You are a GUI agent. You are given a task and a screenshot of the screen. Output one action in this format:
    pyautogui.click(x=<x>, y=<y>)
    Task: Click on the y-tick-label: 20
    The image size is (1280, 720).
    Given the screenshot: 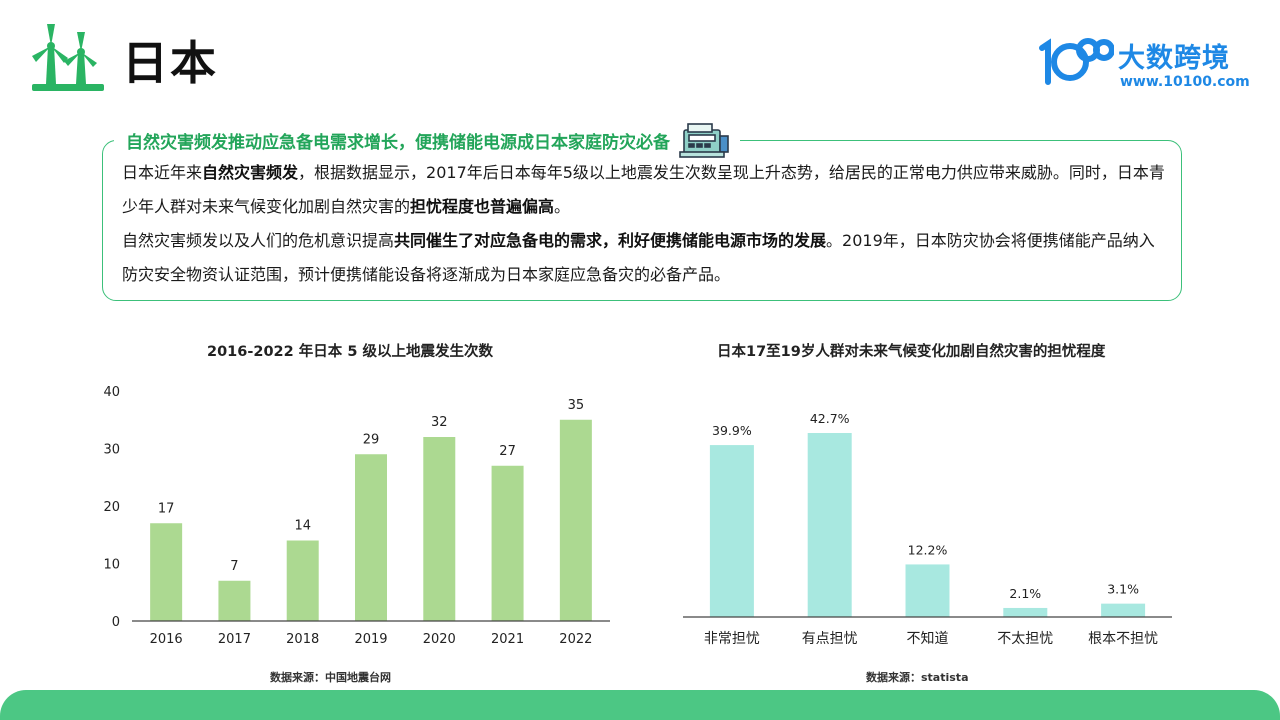 What is the action you would take?
    pyautogui.click(x=111, y=507)
    